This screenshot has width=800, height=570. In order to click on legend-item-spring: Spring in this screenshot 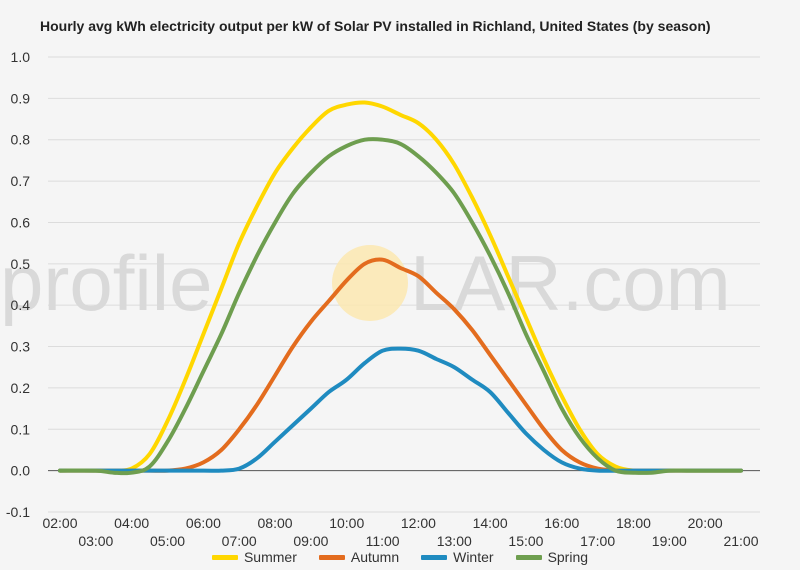, I will do `click(552, 557)`.